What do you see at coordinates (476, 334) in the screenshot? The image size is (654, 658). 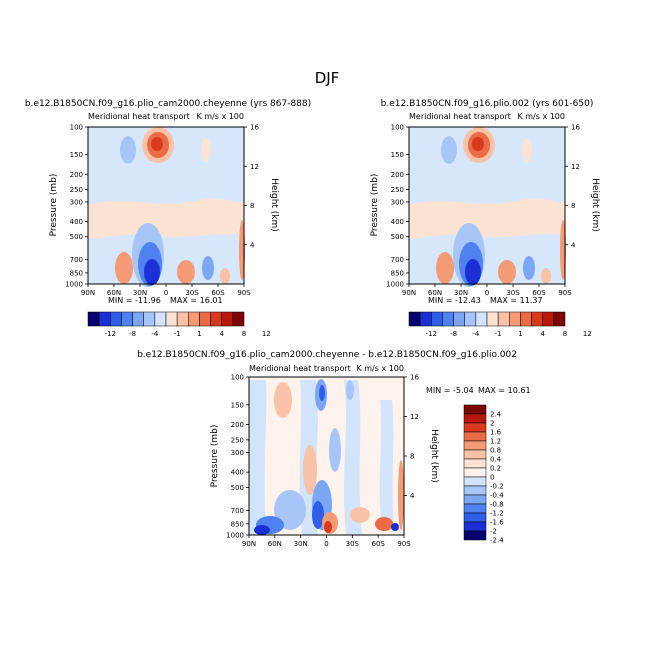 I see `legend-label: -4` at bounding box center [476, 334].